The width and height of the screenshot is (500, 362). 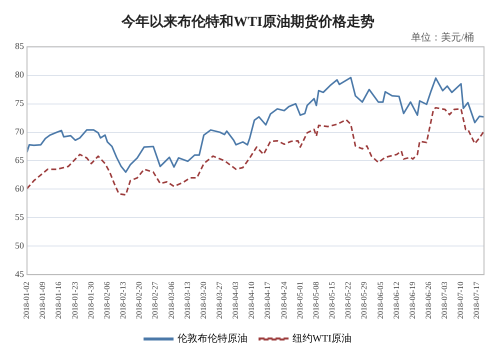 What do you see at coordinates (477, 300) in the screenshot?
I see `x-tick-label: 2018-07-17` at bounding box center [477, 300].